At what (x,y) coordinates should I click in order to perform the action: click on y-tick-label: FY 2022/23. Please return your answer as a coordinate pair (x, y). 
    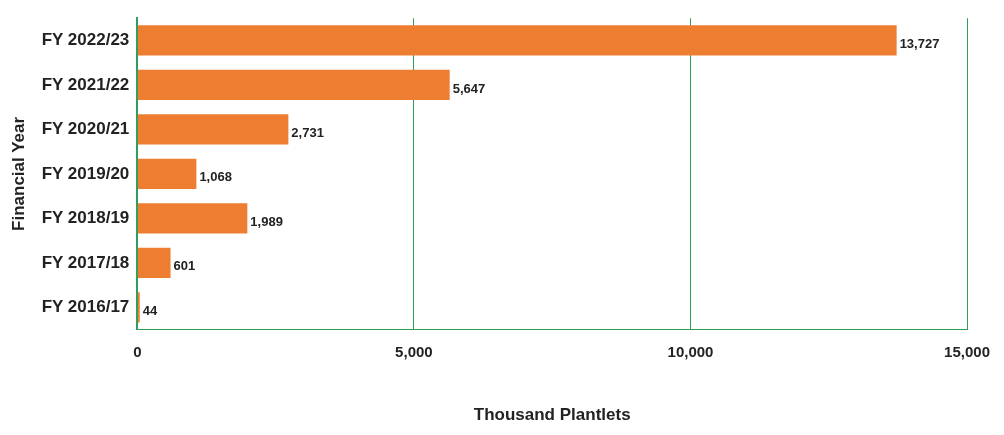
    Looking at the image, I should click on (85, 40).